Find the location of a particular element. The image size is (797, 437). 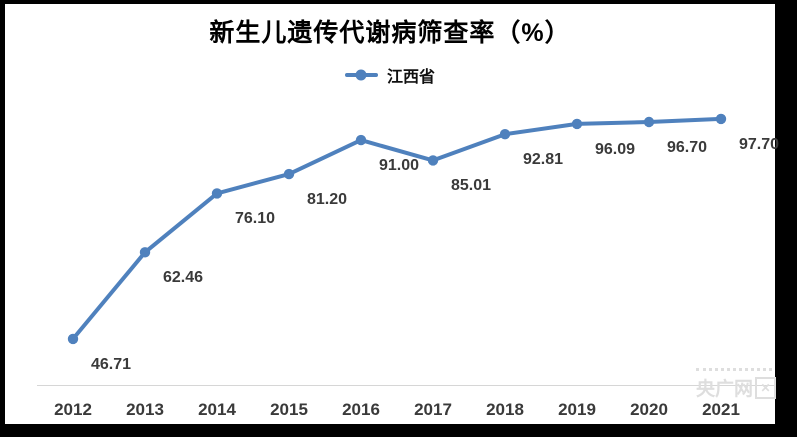

legend-line-marker-icon is located at coordinates (361, 75).